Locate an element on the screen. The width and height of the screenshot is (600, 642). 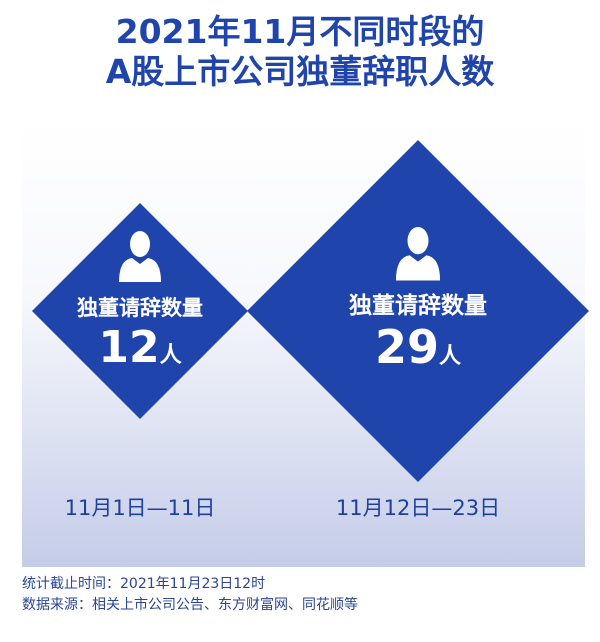
period-label-1: 11月1日—11日 is located at coordinates (140, 508).